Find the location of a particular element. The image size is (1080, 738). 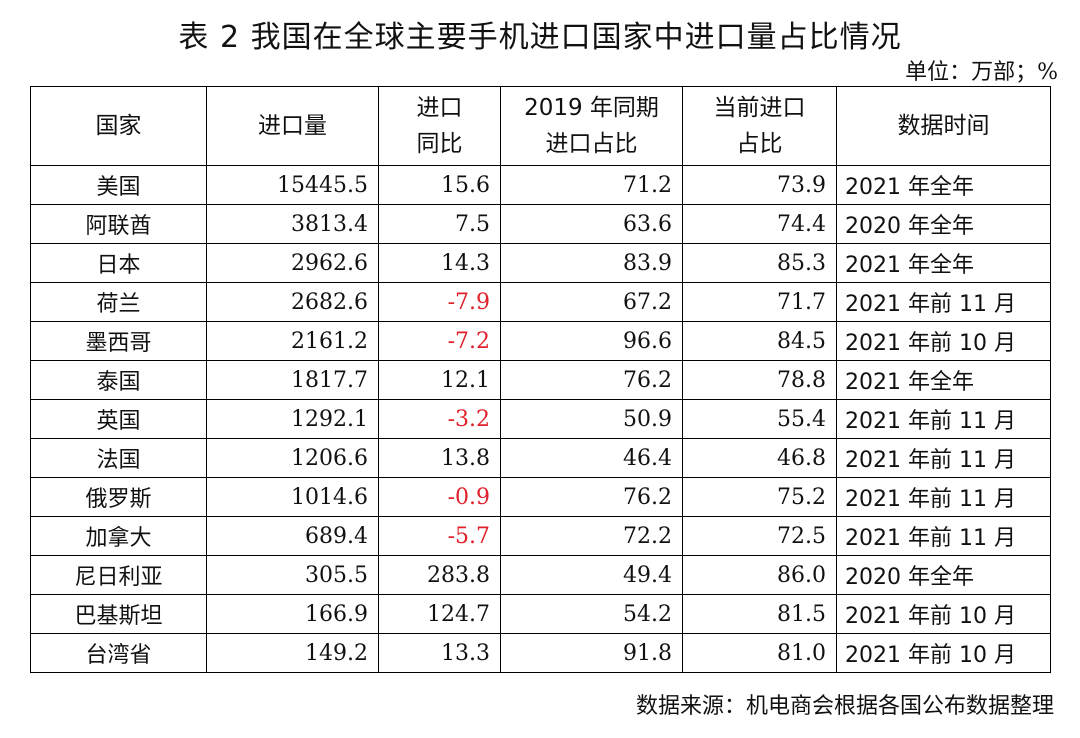

cell-country: 荷兰 is located at coordinates (118, 302).